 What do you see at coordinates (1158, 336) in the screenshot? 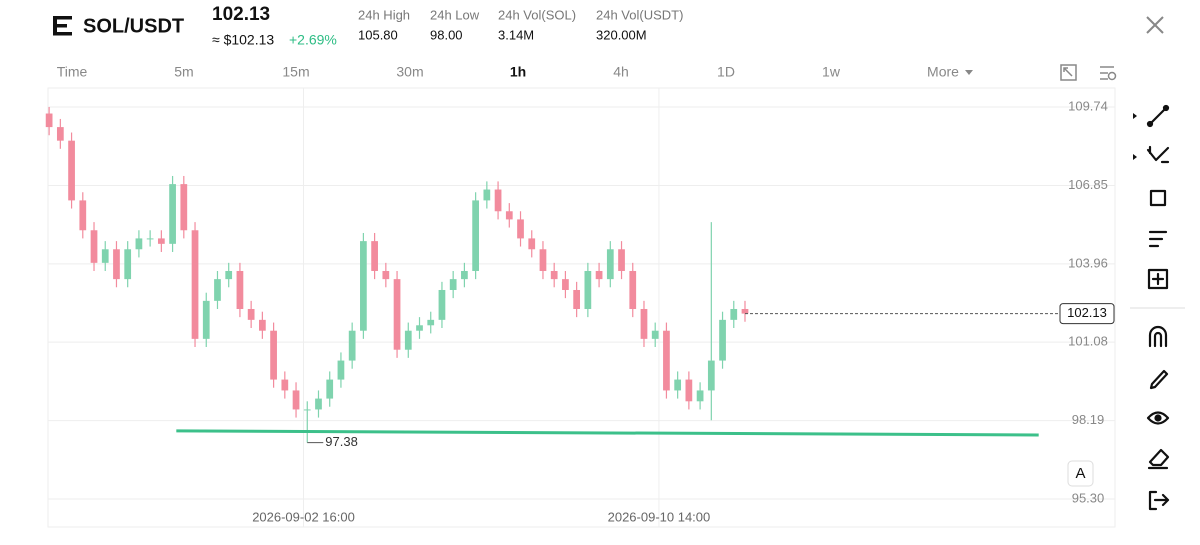
I see `magnet-tool` at bounding box center [1158, 336].